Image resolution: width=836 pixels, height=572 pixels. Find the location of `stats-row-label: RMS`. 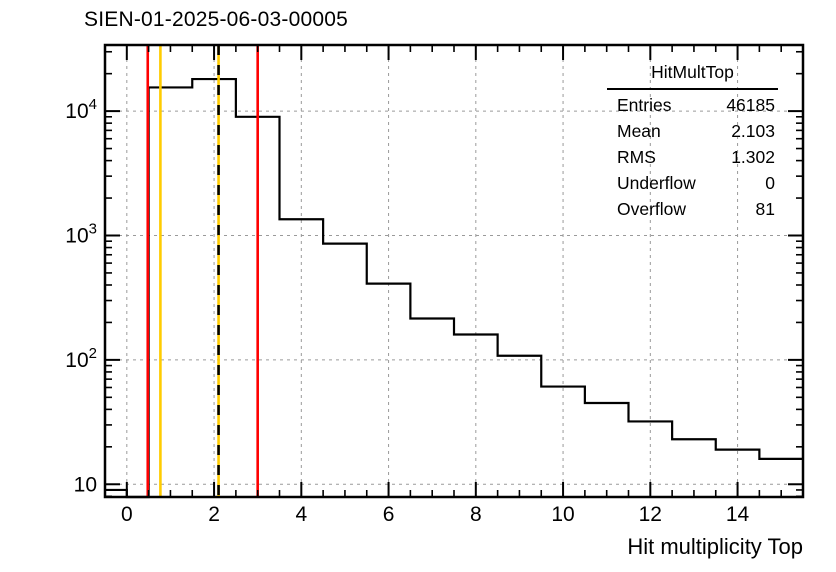

stats-row-label: RMS is located at coordinates (636, 157).